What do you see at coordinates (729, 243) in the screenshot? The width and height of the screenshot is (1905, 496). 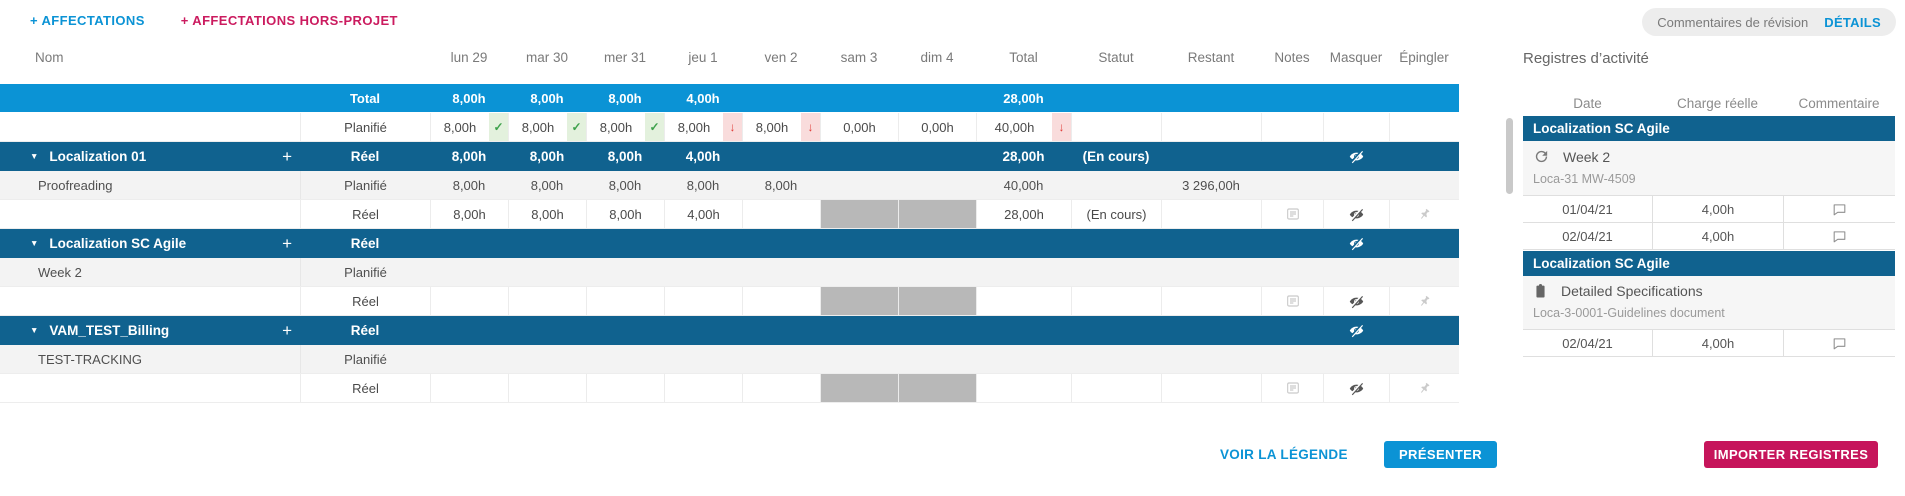 I see `grid-row-group: ▼ Localization SC Agile + Réel` at bounding box center [729, 243].